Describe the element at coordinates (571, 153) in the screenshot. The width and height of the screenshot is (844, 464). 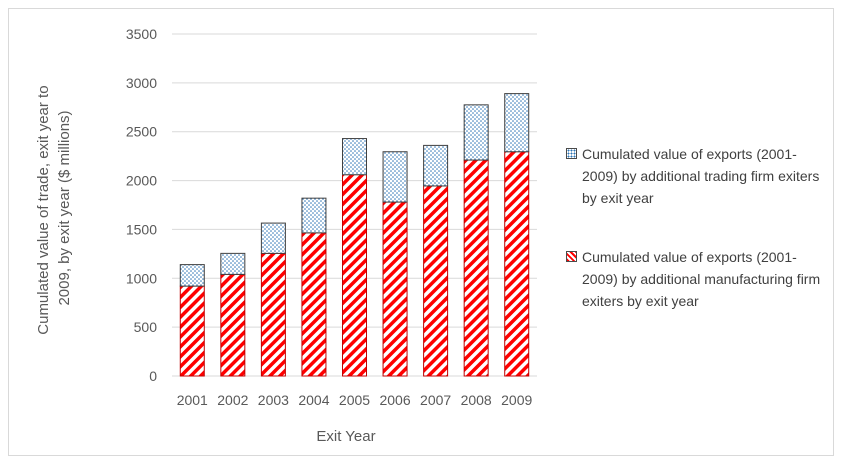
I see `legend-swatch-trading` at that location.